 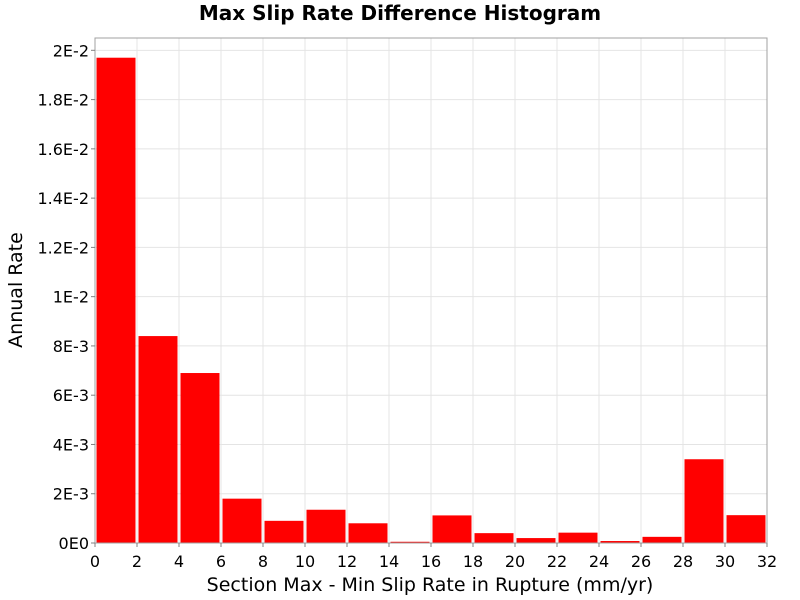 What do you see at coordinates (641, 561) in the screenshot?
I see `x-tick-label: 26` at bounding box center [641, 561].